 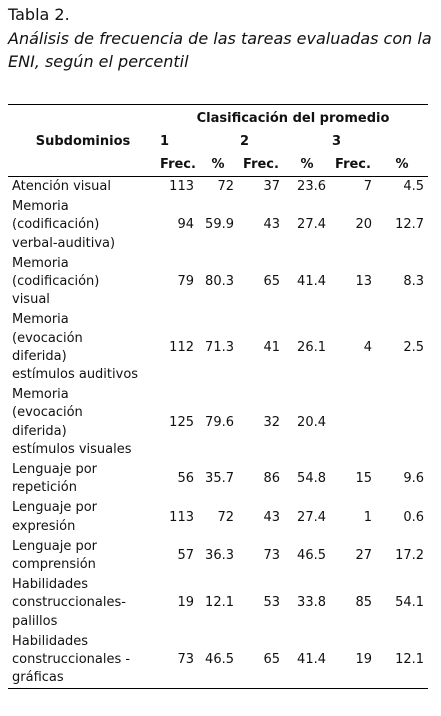 What do you see at coordinates (311, 422) in the screenshot?
I see `pct-2: 20.4` at bounding box center [311, 422].